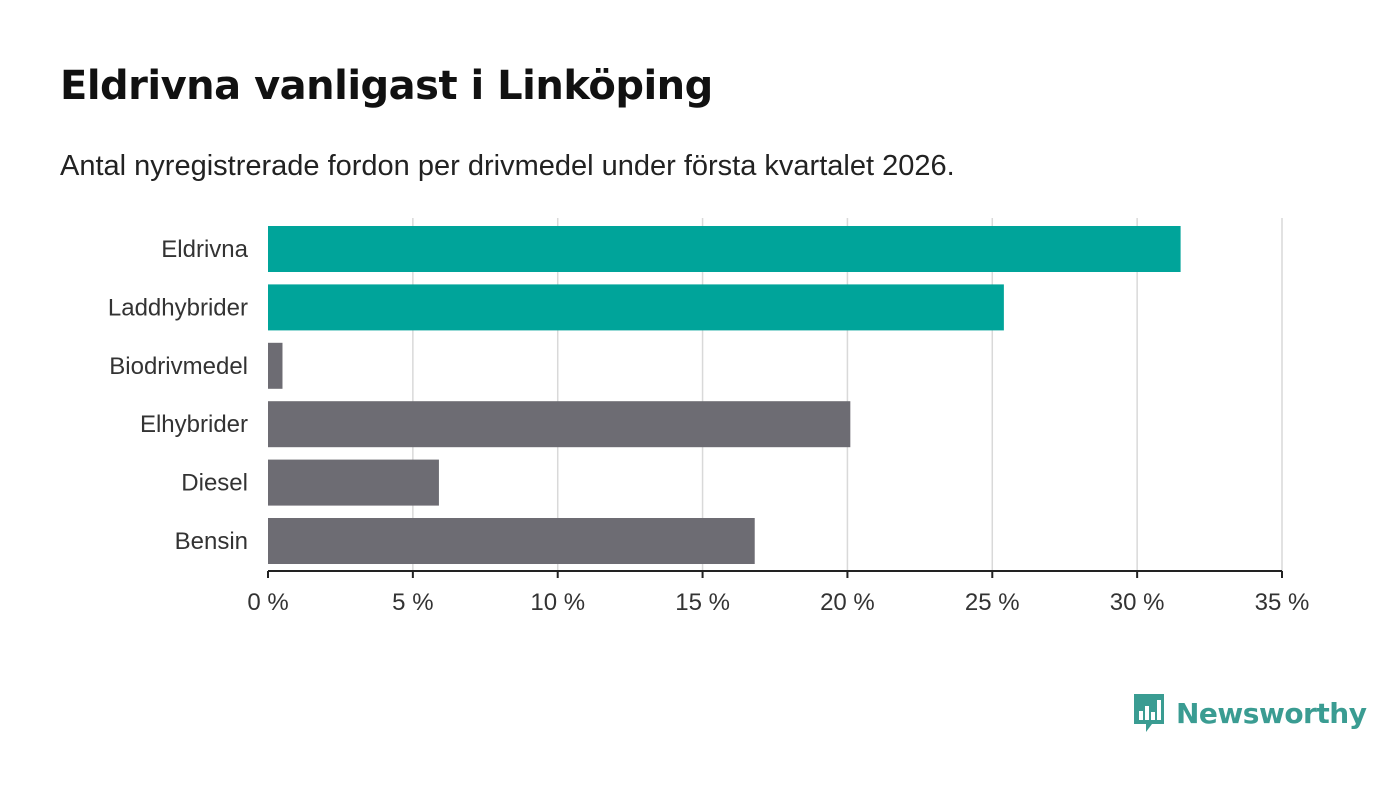  Describe the element at coordinates (1149, 713) in the screenshot. I see `bar-chart-speech-bubble-icon` at that location.